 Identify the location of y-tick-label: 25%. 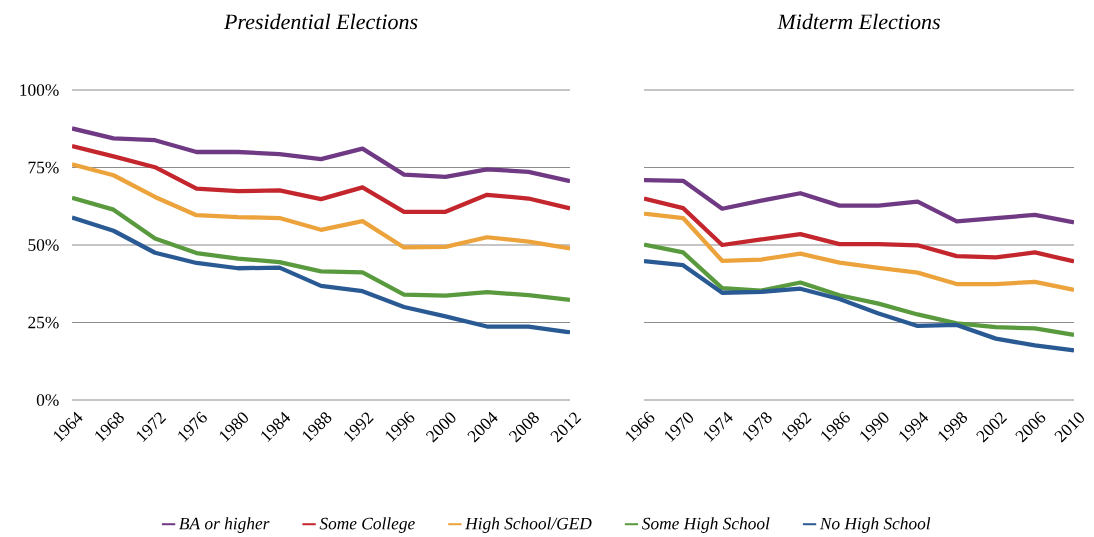
(43, 322).